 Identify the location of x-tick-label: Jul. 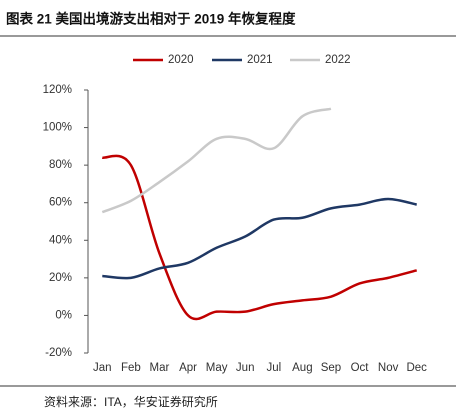
(273, 368).